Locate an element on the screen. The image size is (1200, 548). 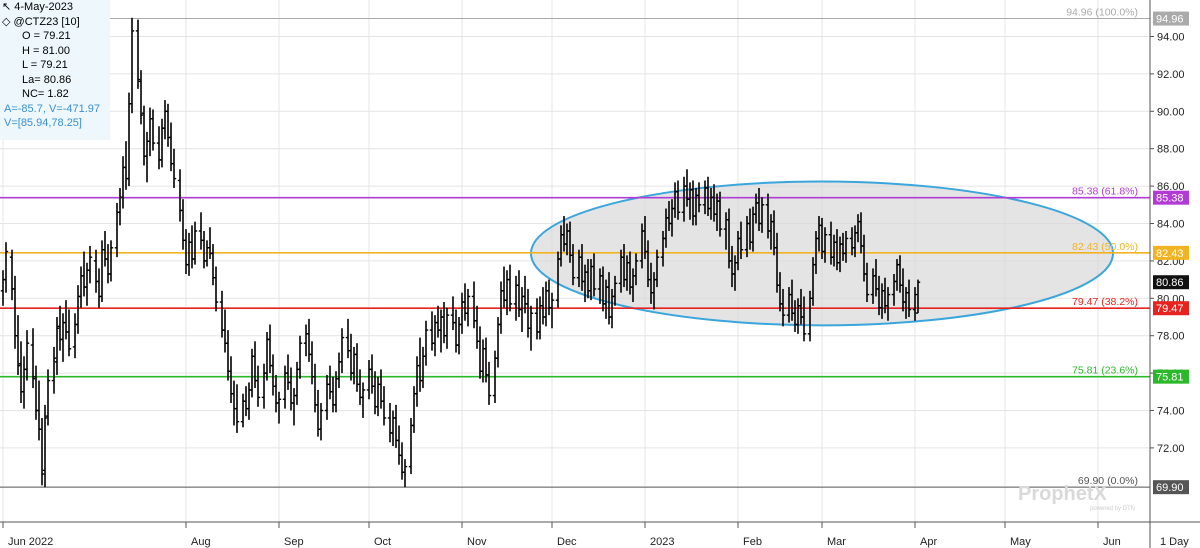
info-date: 4-May-2023 is located at coordinates (43, 7).